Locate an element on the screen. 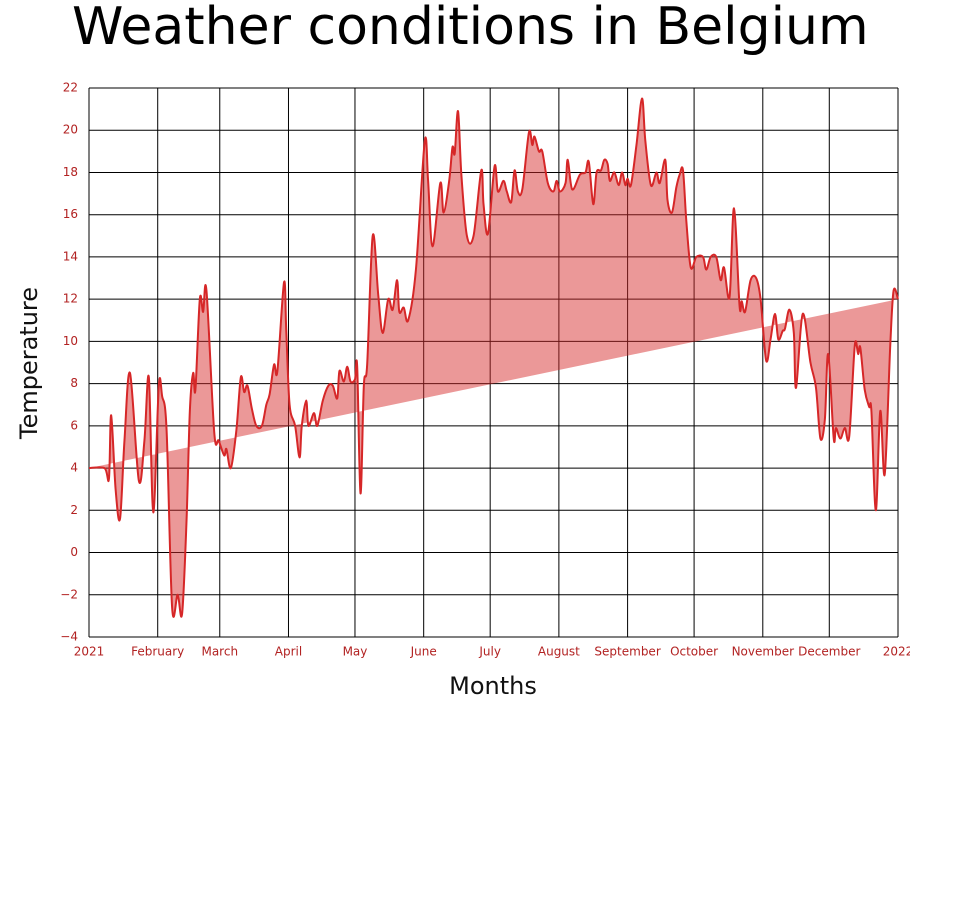  x-tick-label: August is located at coordinates (559, 652).